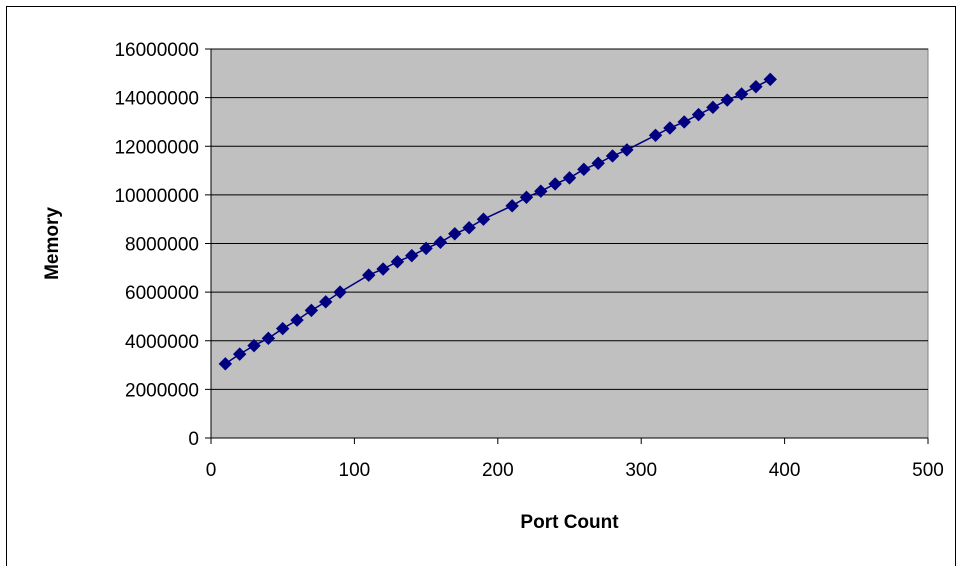  What do you see at coordinates (785, 470) in the screenshot?
I see `x-tick-label: 400` at bounding box center [785, 470].